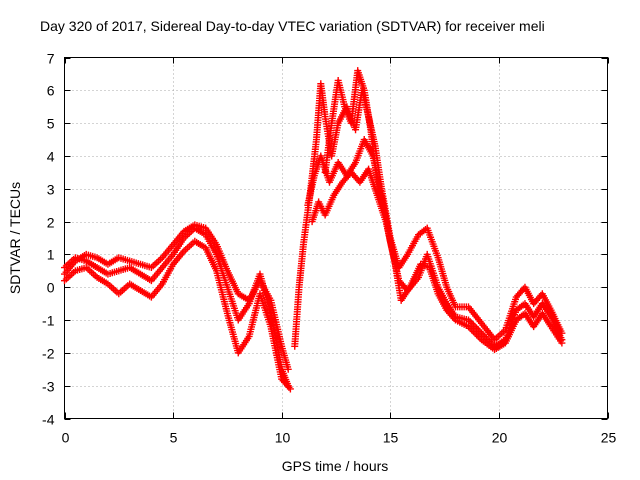 Image resolution: width=640 pixels, height=480 pixels. What do you see at coordinates (51, 255) in the screenshot?
I see `y-tick-label: 1` at bounding box center [51, 255].